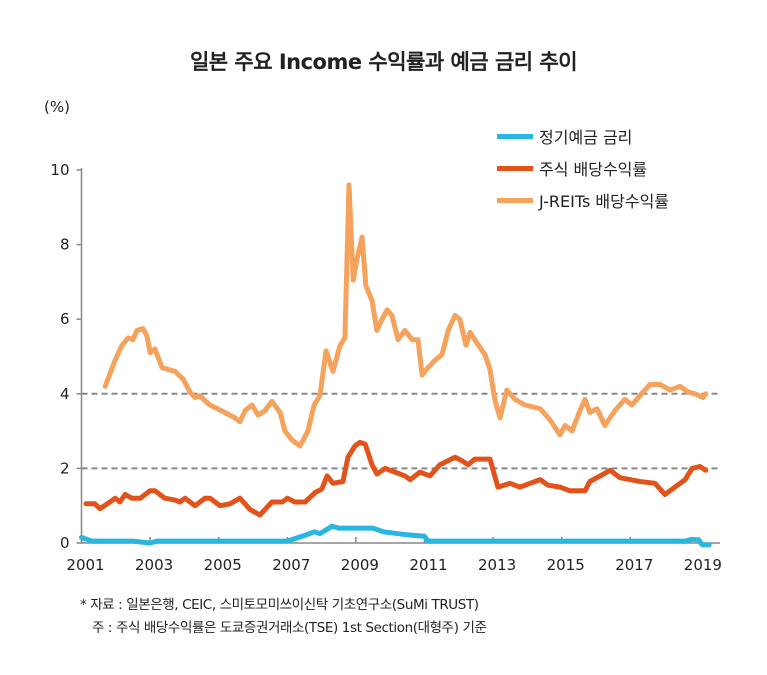 The height and width of the screenshot is (675, 767). What do you see at coordinates (65, 245) in the screenshot?
I see `y-tick-label: 8` at bounding box center [65, 245].